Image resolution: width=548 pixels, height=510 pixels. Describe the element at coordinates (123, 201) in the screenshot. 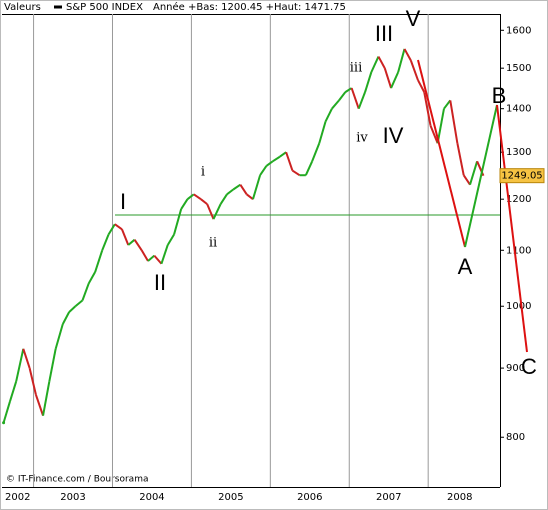

I see `wave-label: I` at that location.